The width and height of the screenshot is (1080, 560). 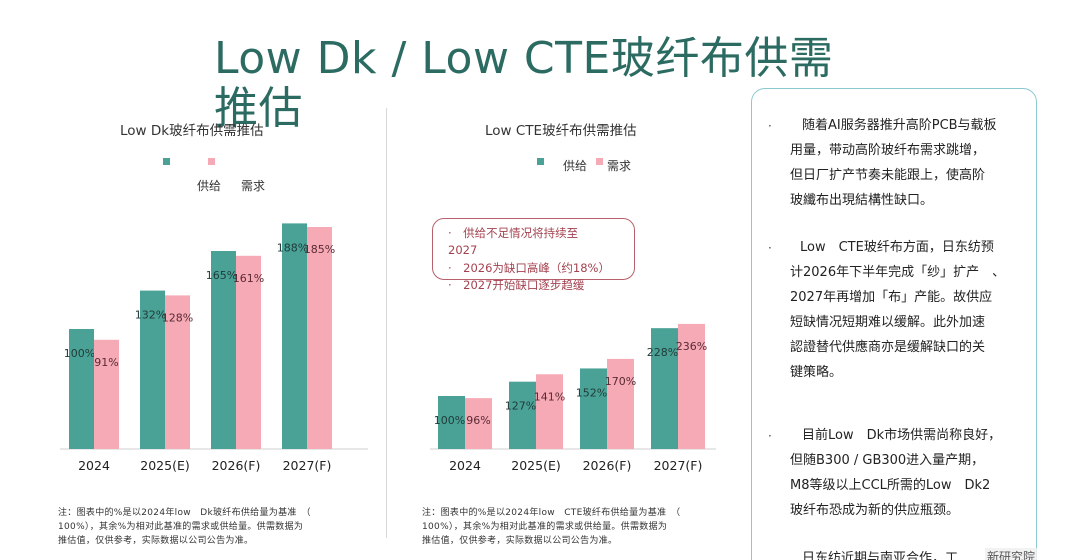 I want to click on bullet-line: 短缺情况短期难以缓解。此外加速, so click(x=888, y=322).